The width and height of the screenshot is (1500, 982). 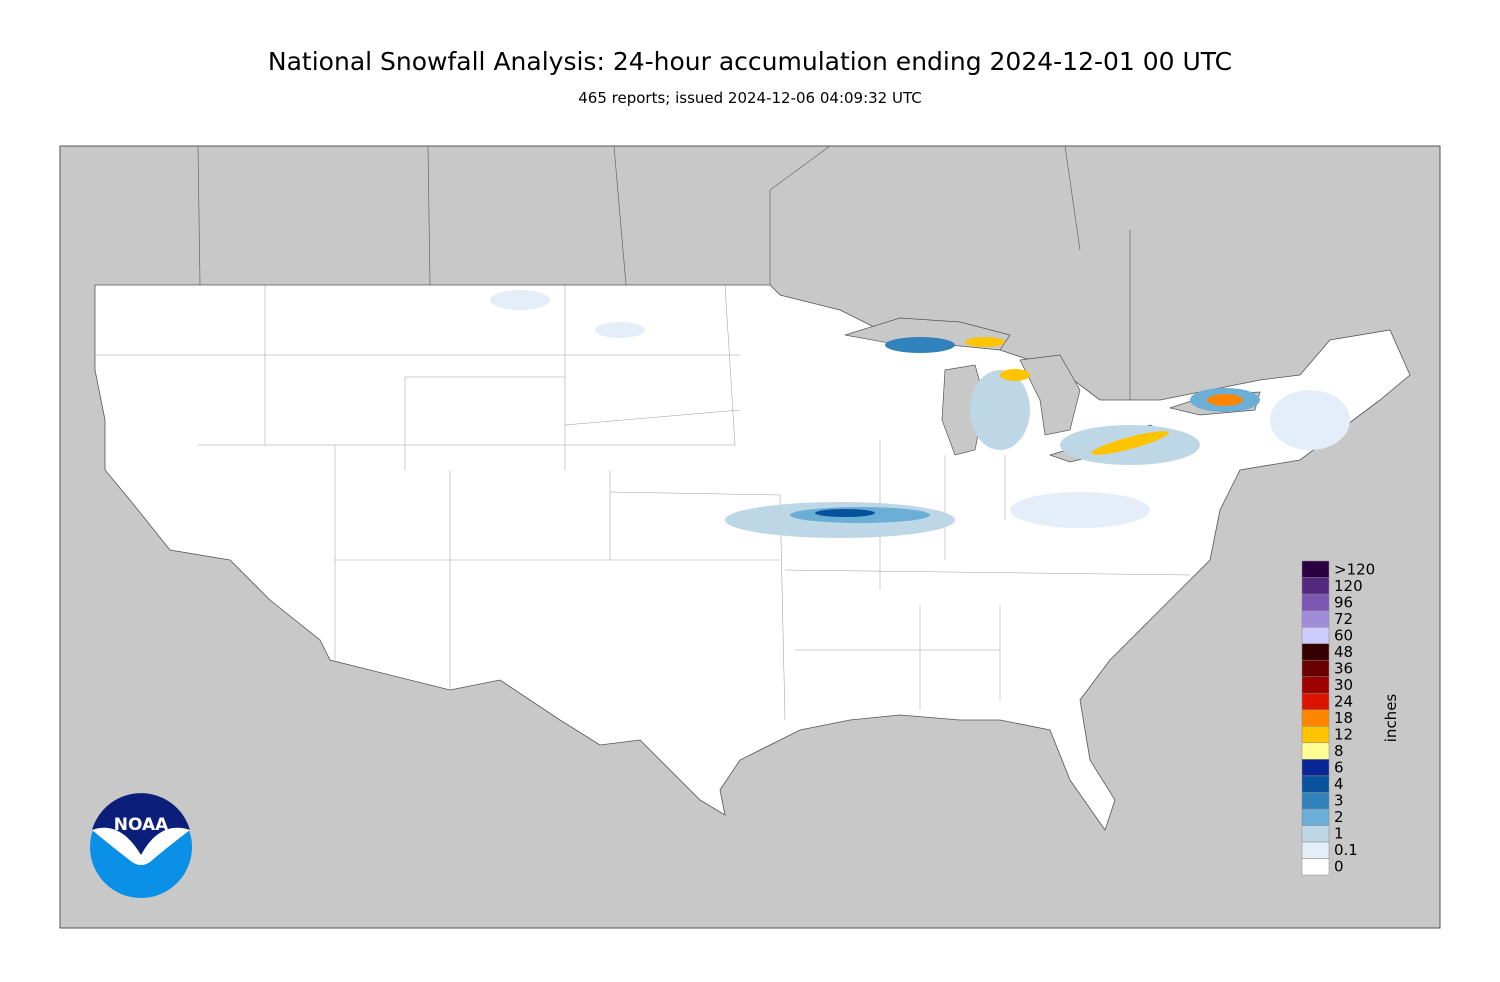 What do you see at coordinates (1343, 652) in the screenshot?
I see `legend-label: 48` at bounding box center [1343, 652].